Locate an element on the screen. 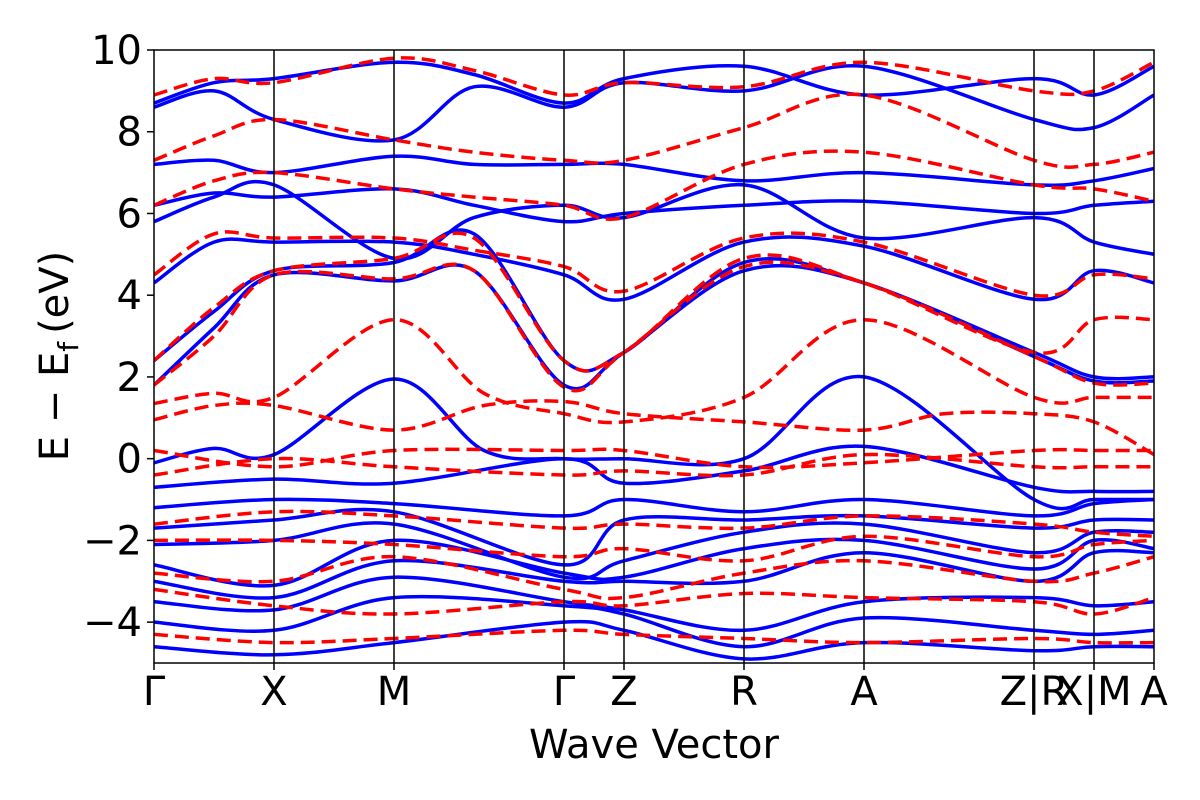 This screenshot has width=1200, height=800. y-tick-label: 8 is located at coordinates (129, 133).